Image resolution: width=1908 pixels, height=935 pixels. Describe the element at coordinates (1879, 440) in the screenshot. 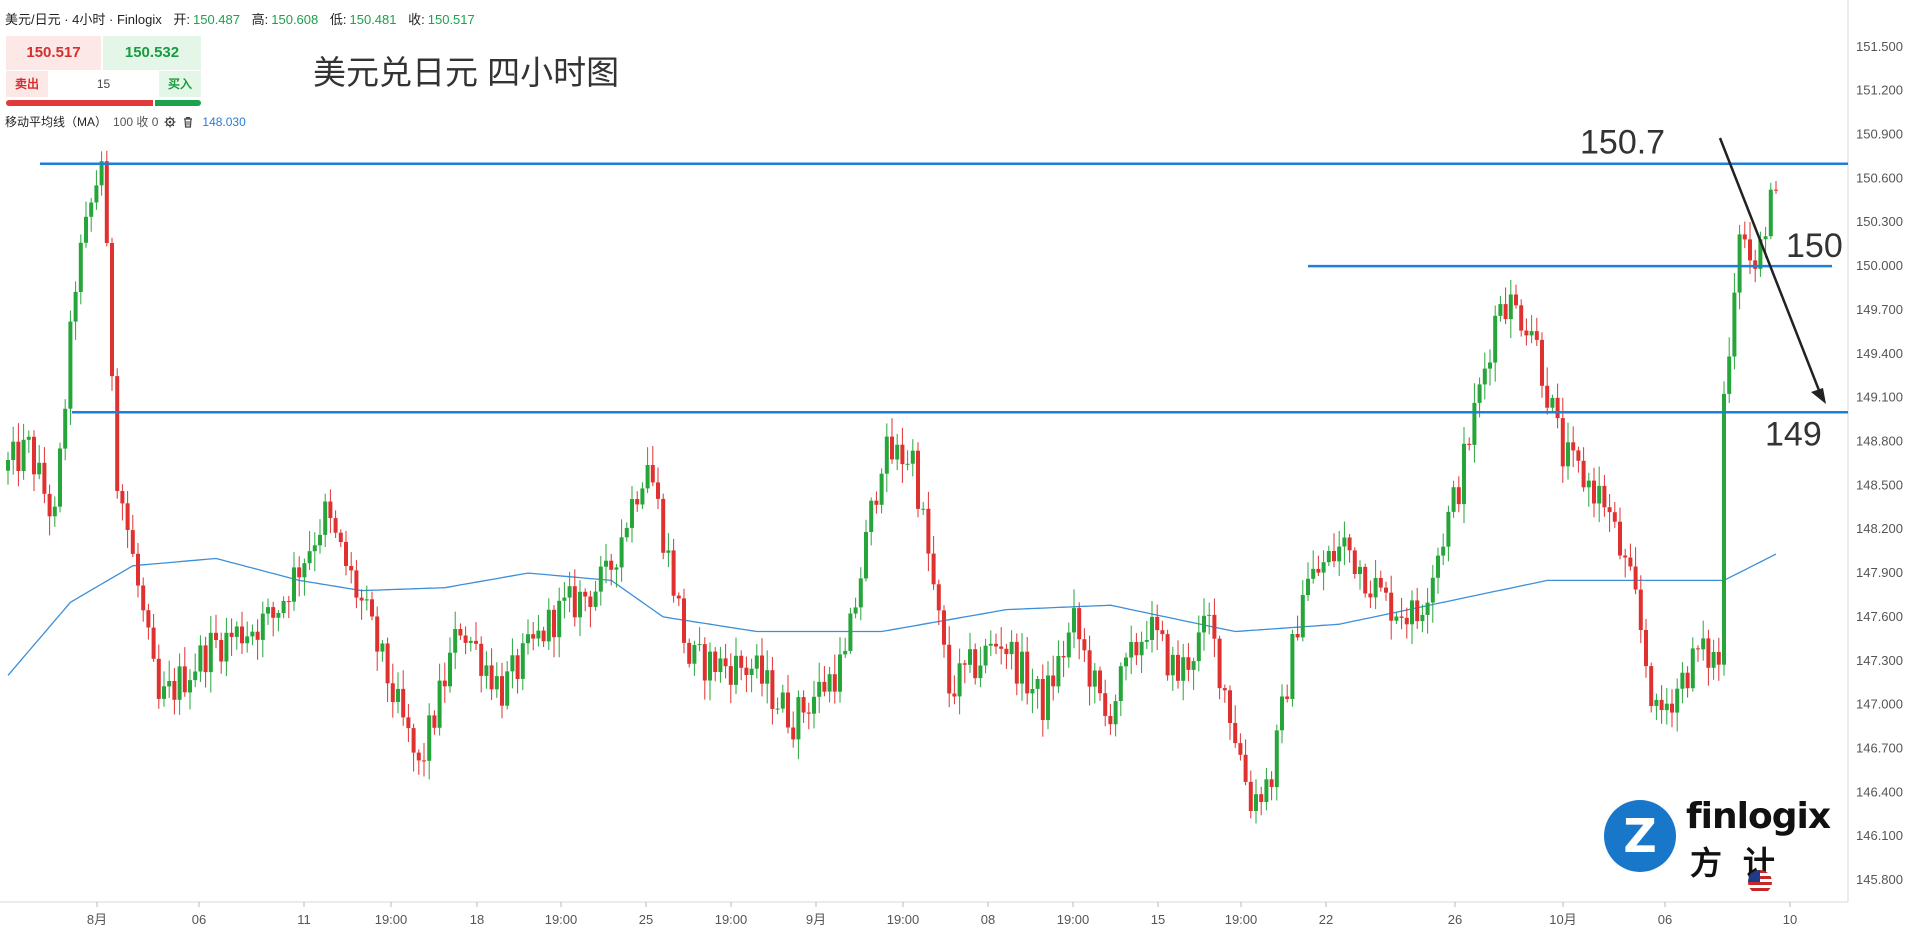

I see `price-tick-label: 148.800` at that location.